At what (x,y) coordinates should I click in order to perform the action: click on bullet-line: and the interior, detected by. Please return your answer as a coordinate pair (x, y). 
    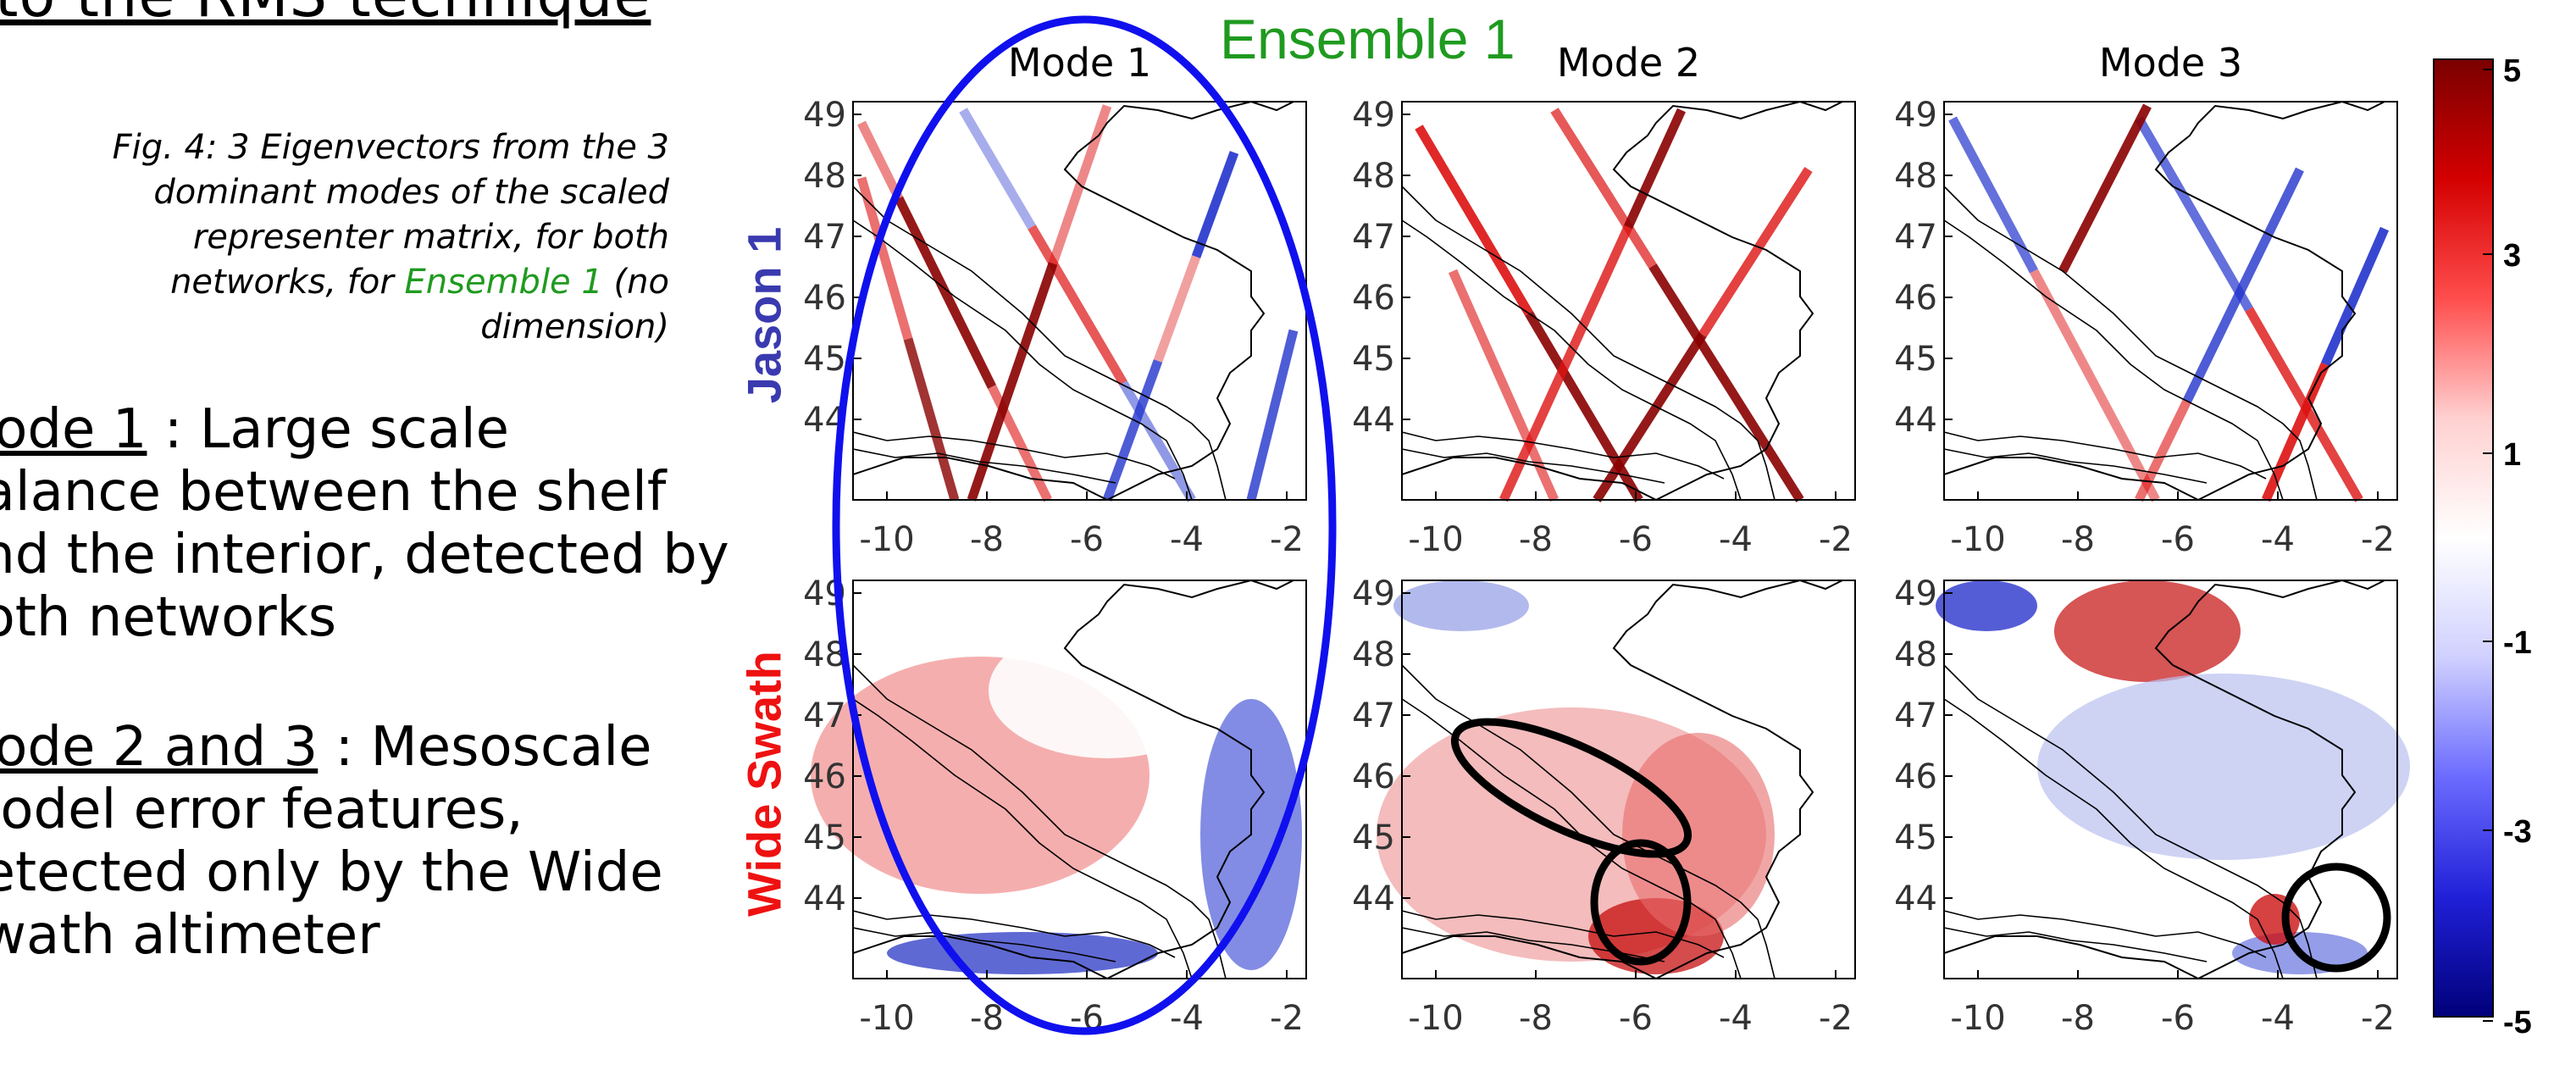
    Looking at the image, I should click on (364, 555).